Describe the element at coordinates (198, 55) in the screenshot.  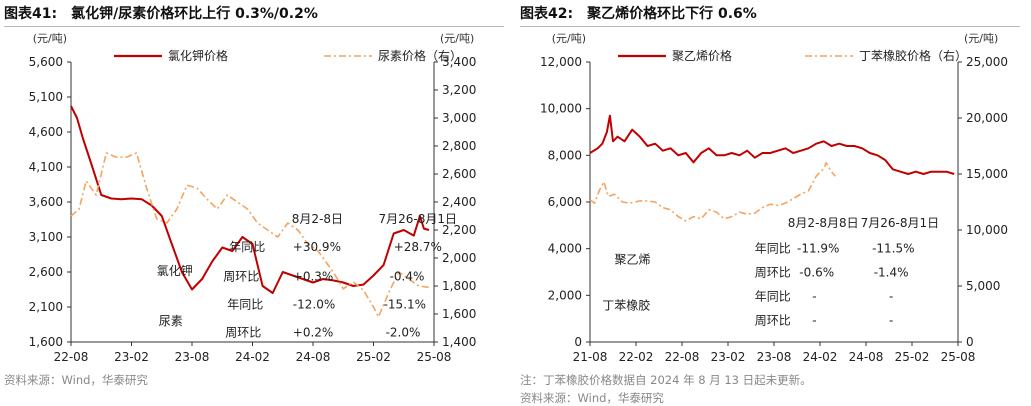
I see `legend-label-1: 氯化钾价格` at that location.